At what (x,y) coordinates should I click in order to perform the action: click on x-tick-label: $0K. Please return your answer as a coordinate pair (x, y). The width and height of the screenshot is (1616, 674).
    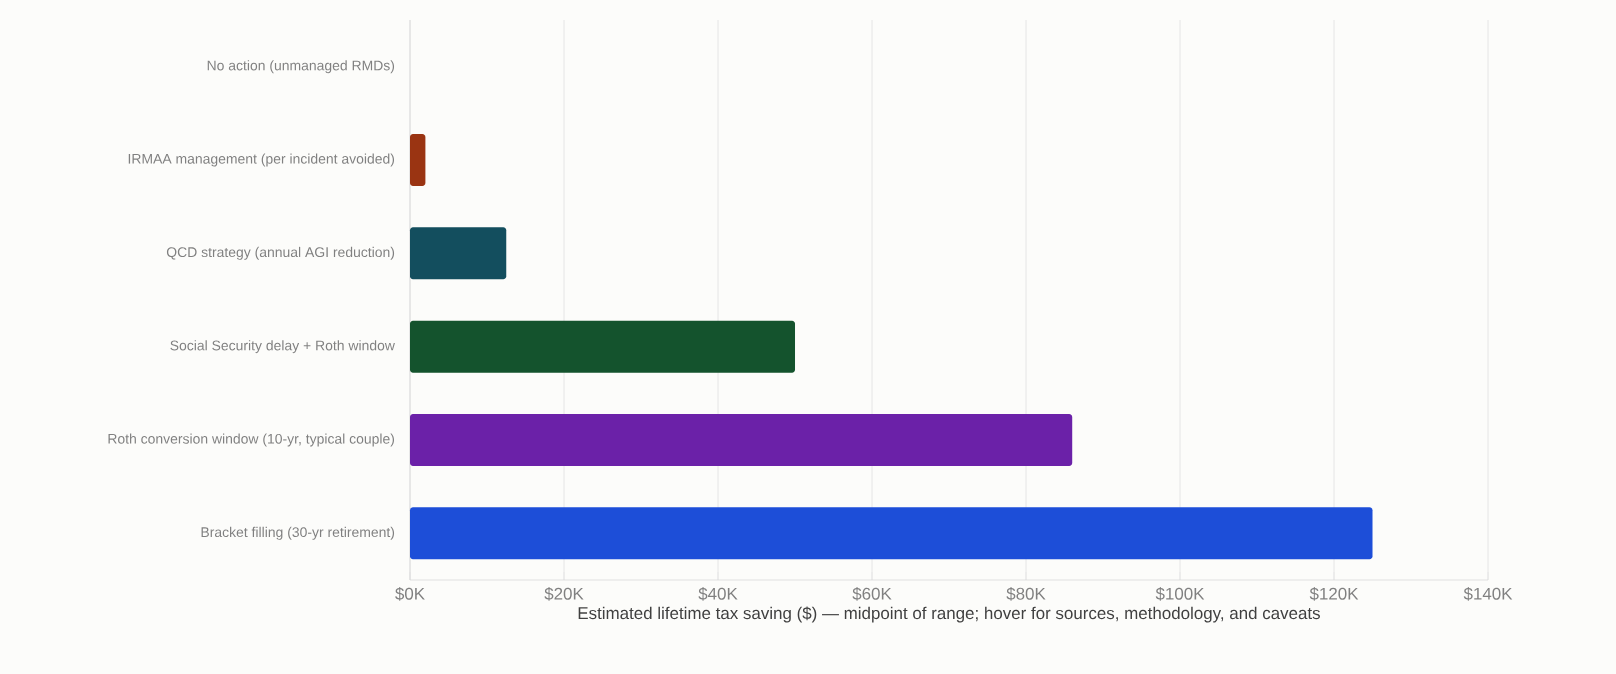
    Looking at the image, I should click on (410, 594).